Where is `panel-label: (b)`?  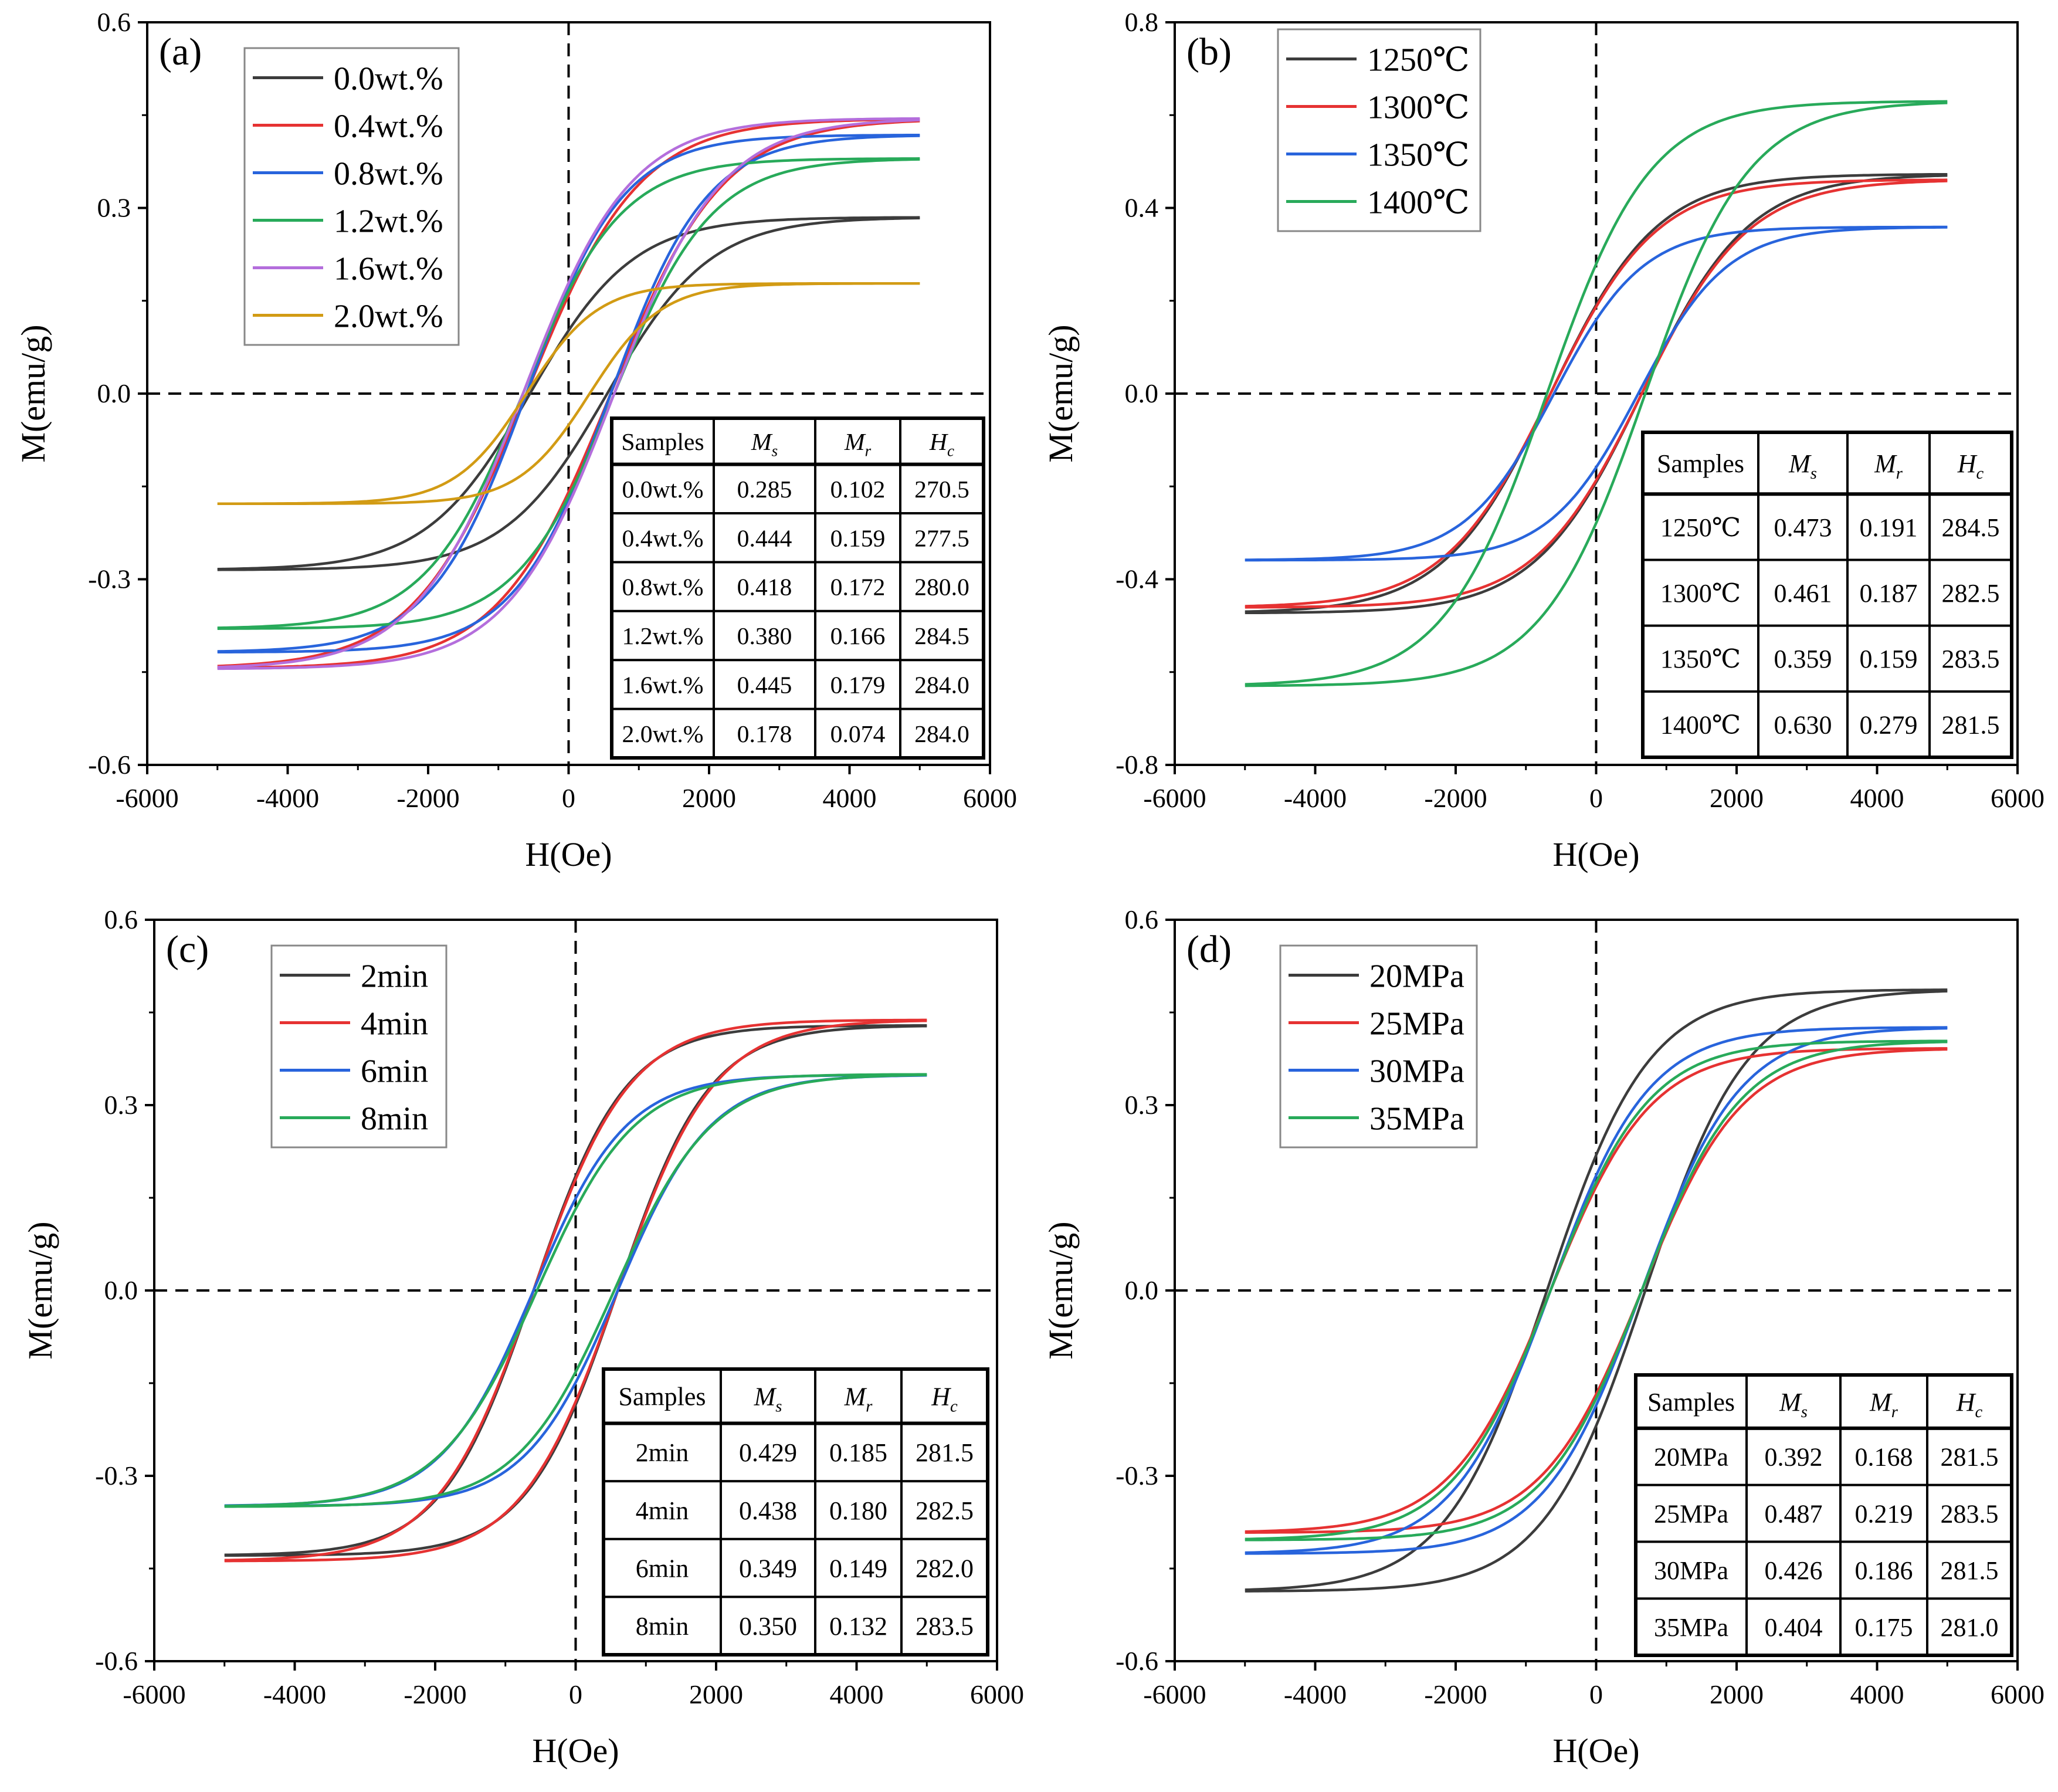 panel-label: (b) is located at coordinates (1209, 52).